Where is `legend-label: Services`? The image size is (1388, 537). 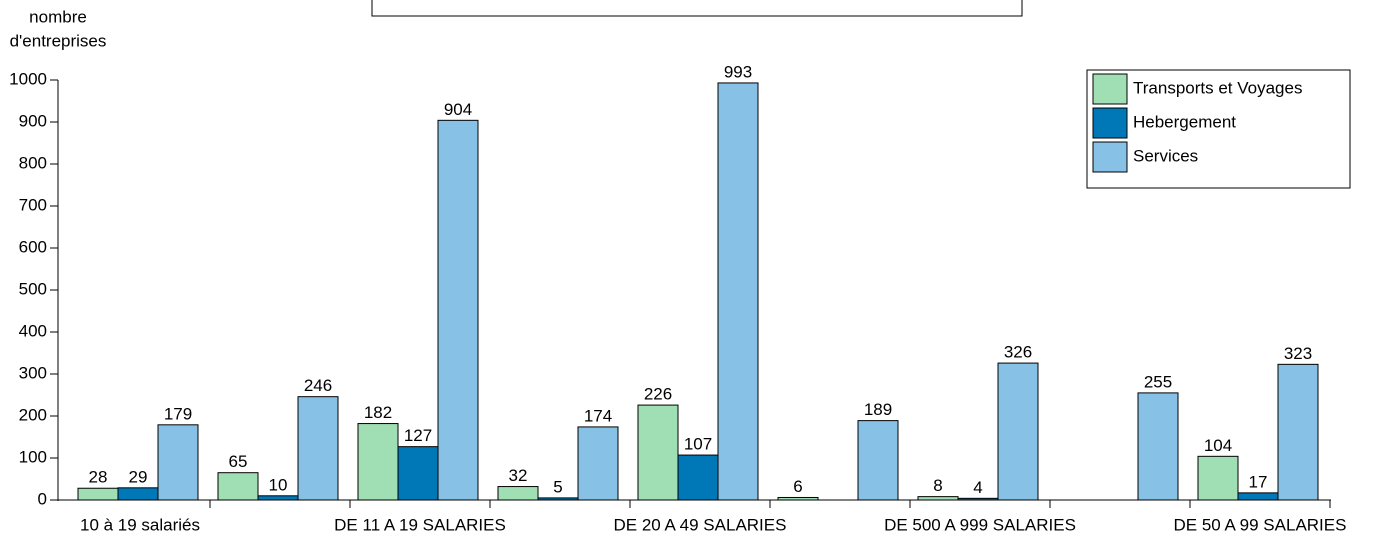 legend-label: Services is located at coordinates (1165, 155).